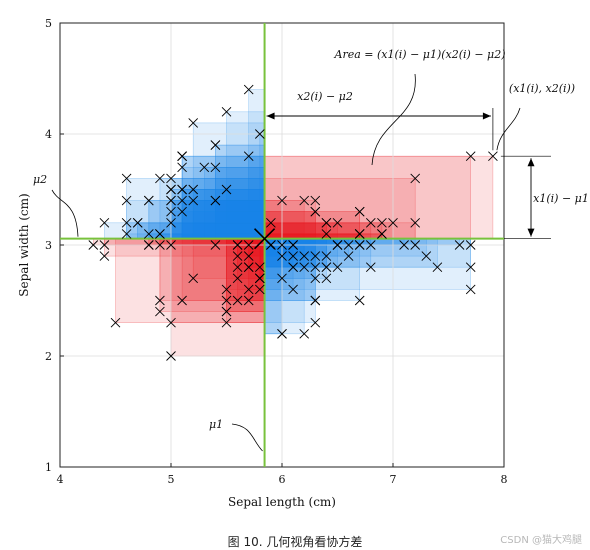  Describe the element at coordinates (48, 134) in the screenshot. I see `y-tick-label: 4` at that location.